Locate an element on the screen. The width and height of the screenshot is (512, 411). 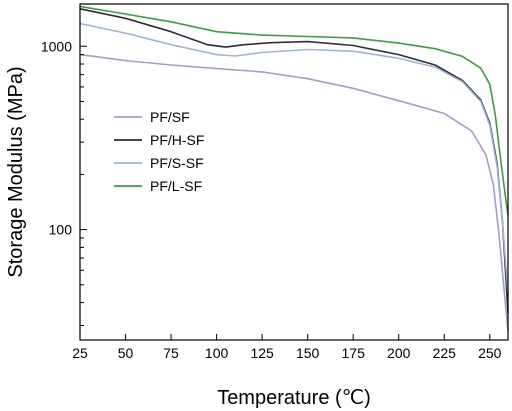
legend-label-3: PF/L-SF is located at coordinates (176, 186).